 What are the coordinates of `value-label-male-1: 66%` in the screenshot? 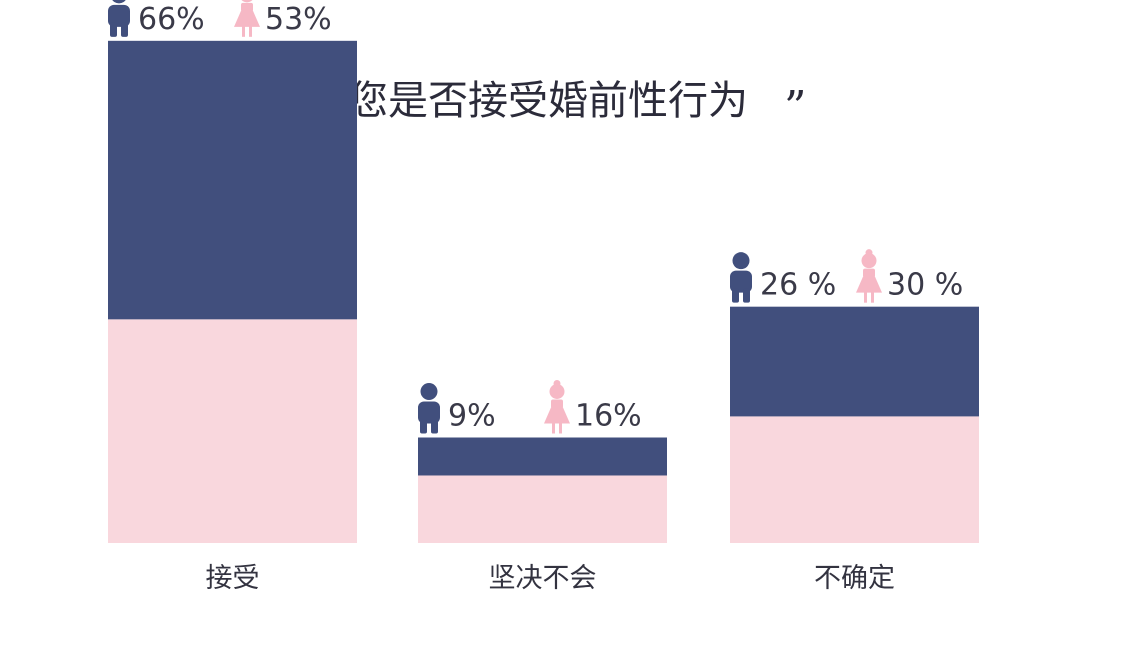 It's located at (171, 19).